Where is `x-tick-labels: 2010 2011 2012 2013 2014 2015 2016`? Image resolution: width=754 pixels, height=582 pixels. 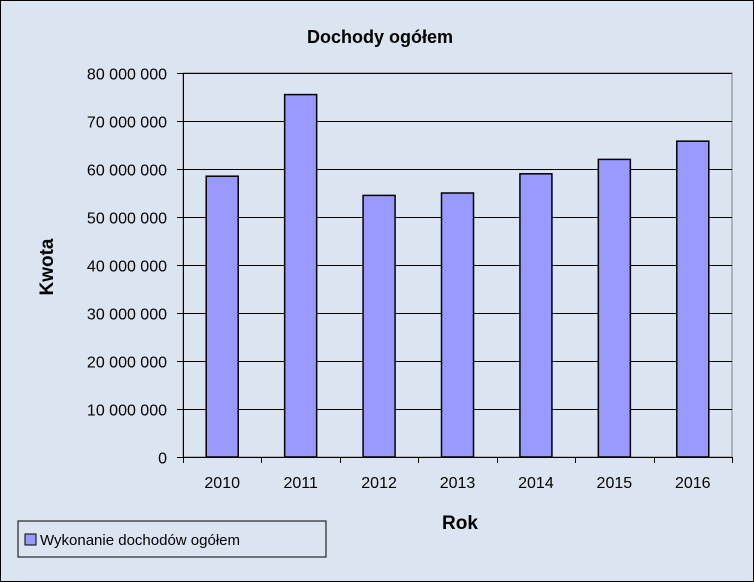 x-tick-labels: 2010 2011 2012 2013 2014 2015 2016 is located at coordinates (457, 483).